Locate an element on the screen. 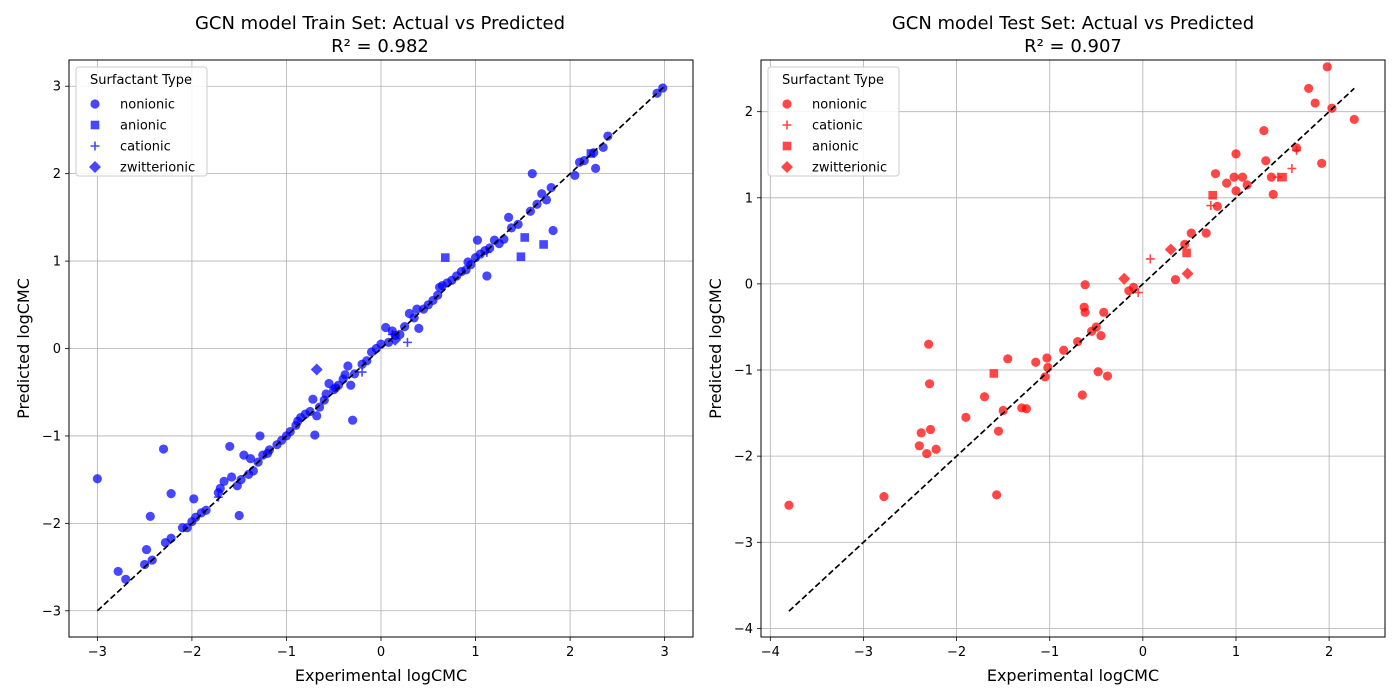 The width and height of the screenshot is (1400, 700). test-legend-marker-nonionic is located at coordinates (787, 104).